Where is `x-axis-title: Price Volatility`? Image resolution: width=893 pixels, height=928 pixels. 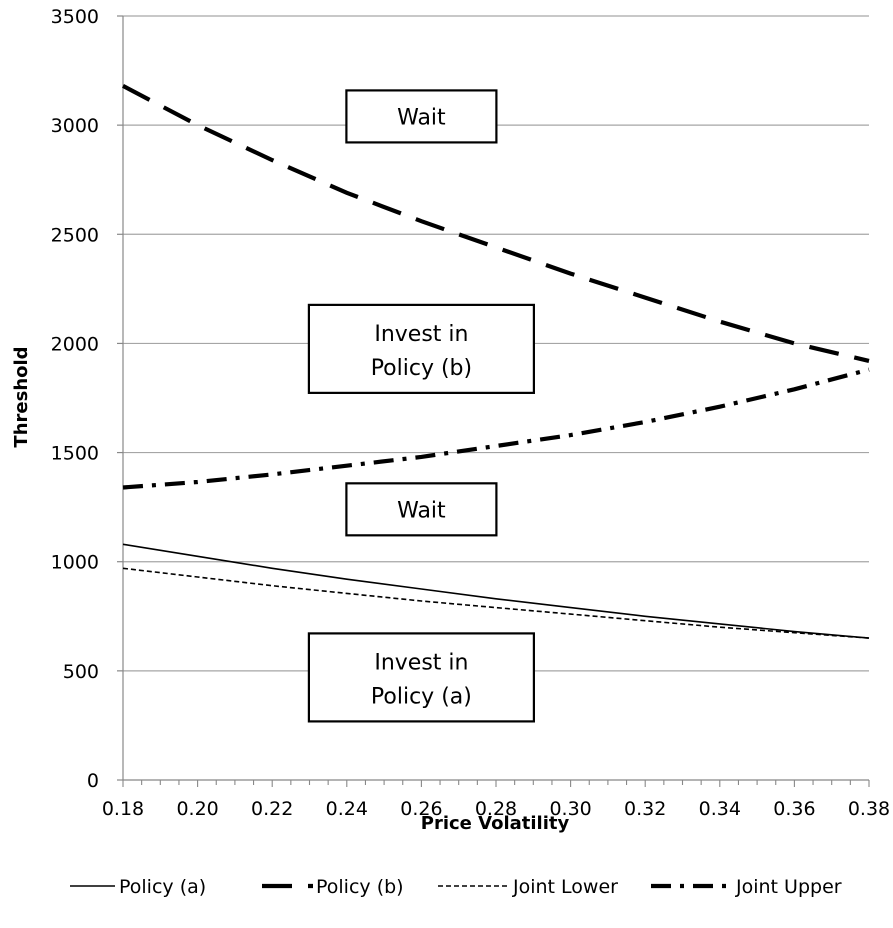
x-axis-title: Price Volatility is located at coordinates (495, 823).